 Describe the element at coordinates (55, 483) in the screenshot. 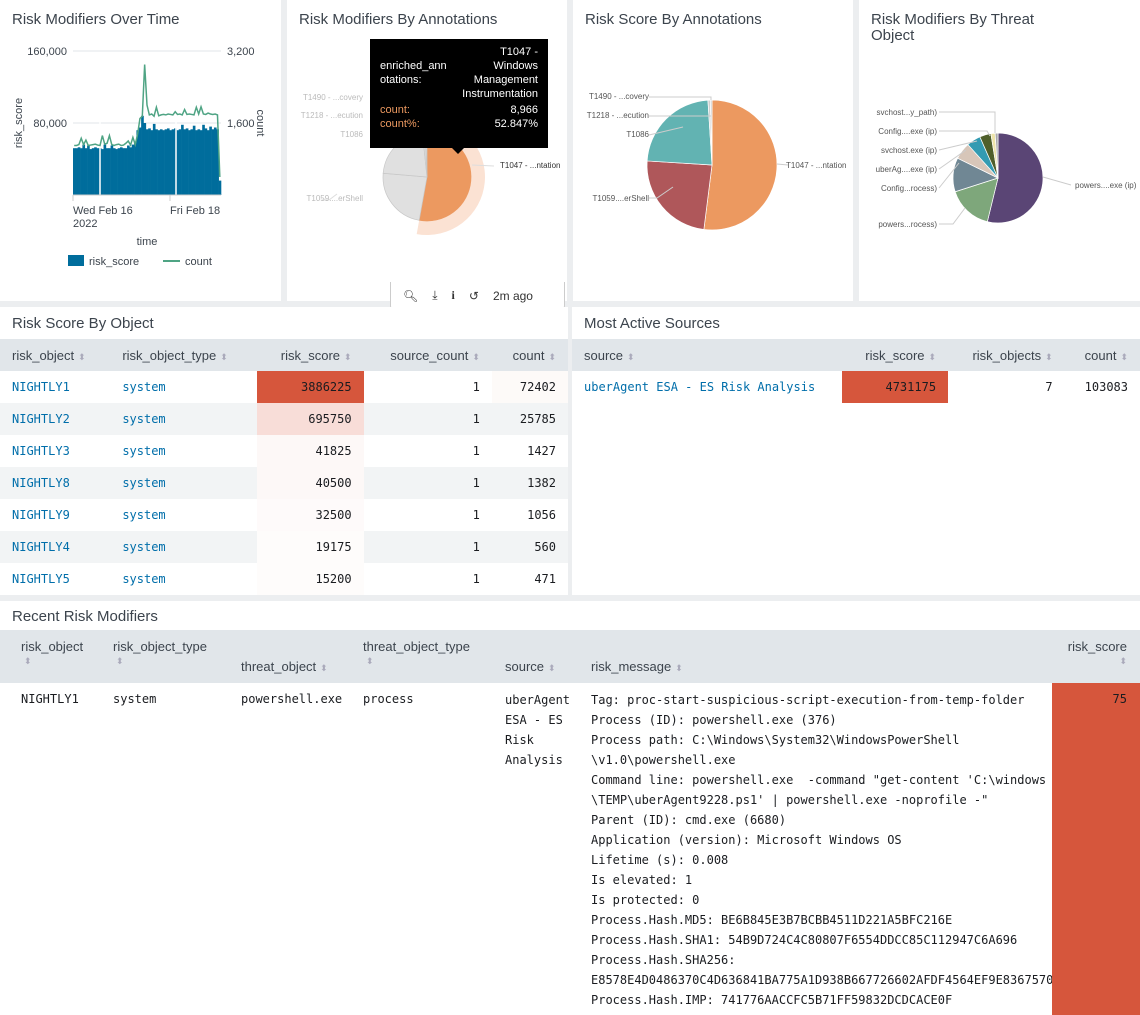

I see `cell-risk-object: NIGHTLY8` at that location.